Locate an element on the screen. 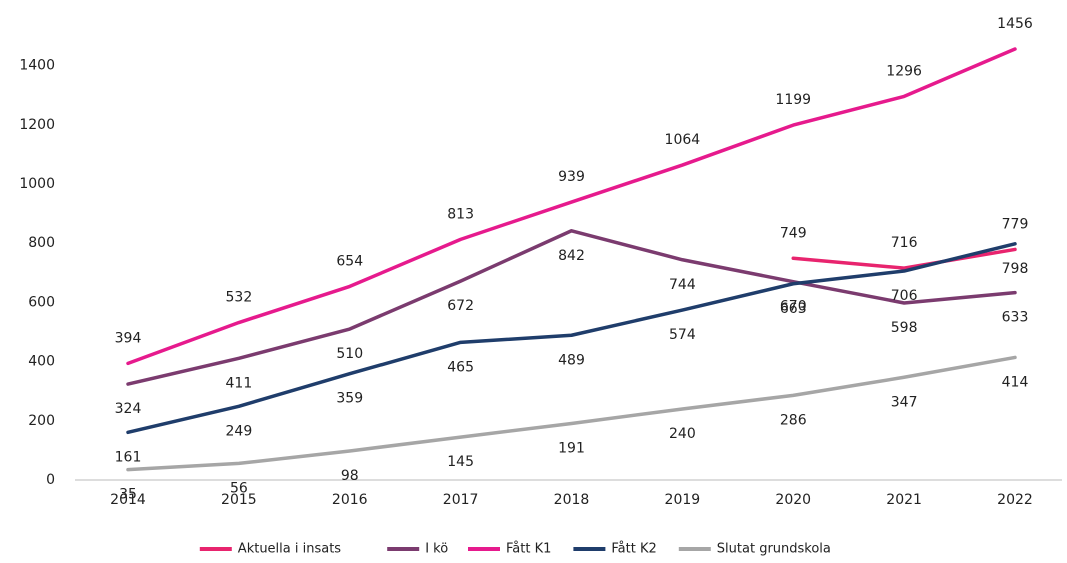 This screenshot has height=563, width=1067. x-tick-label: 2014 is located at coordinates (128, 500).